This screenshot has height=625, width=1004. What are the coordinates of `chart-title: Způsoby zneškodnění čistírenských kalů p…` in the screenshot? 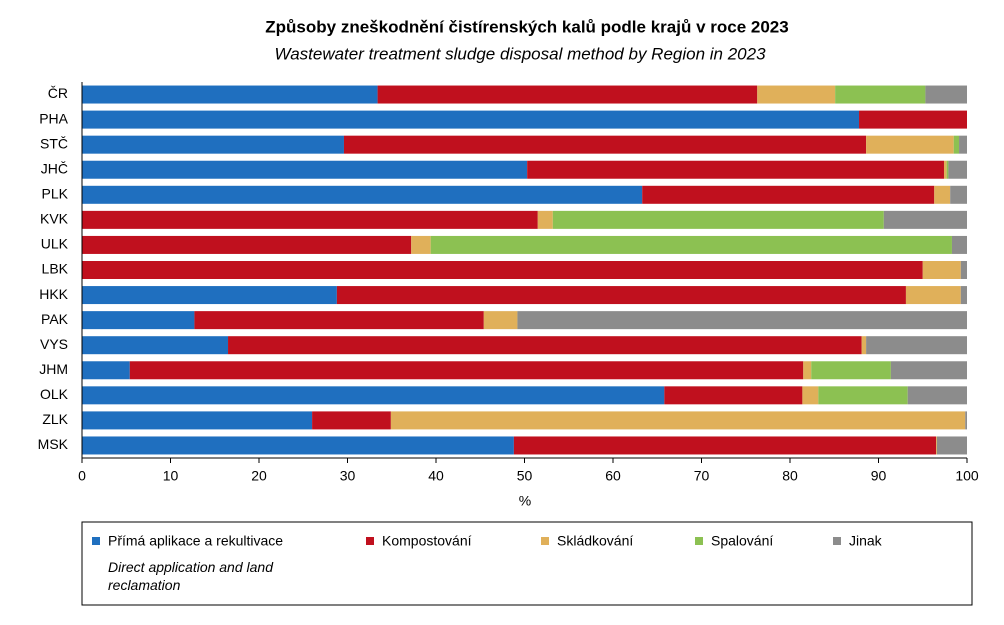 It's located at (526, 26).